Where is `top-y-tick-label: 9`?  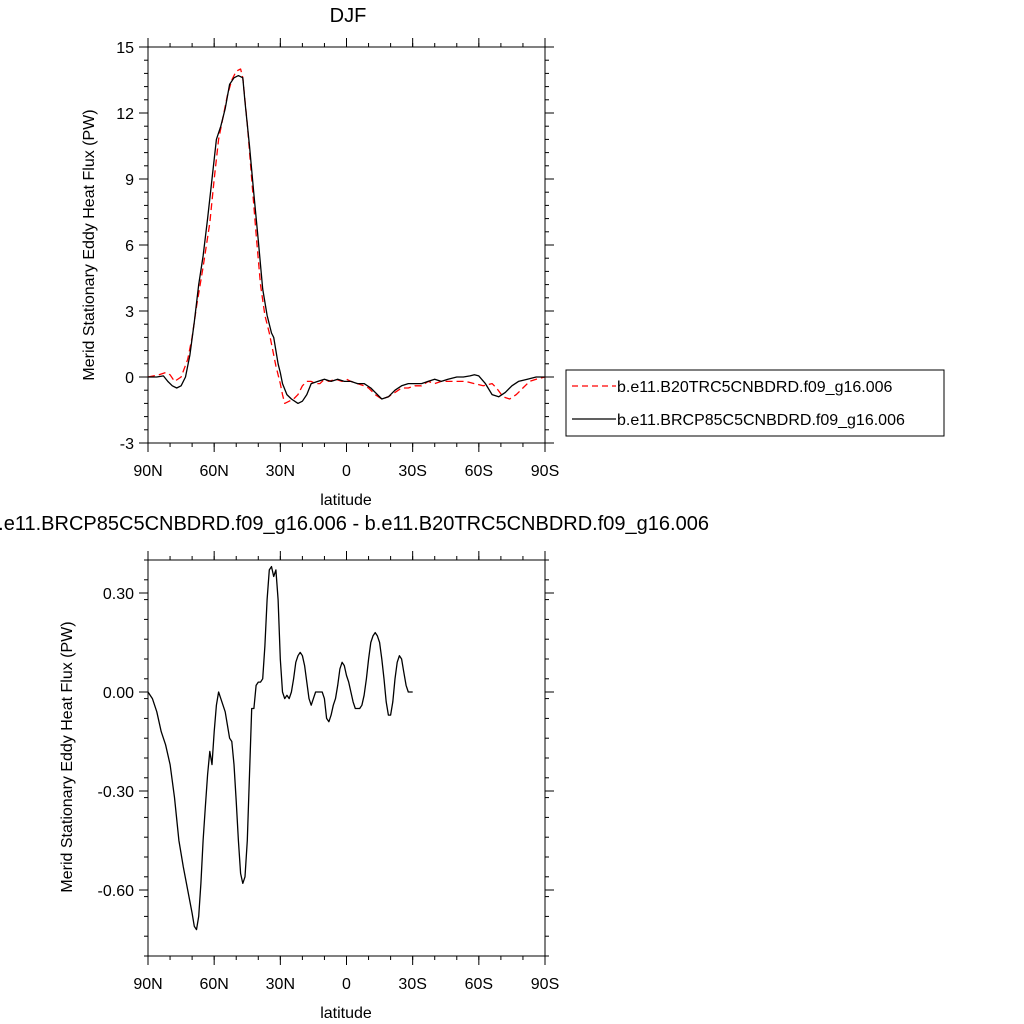 top-y-tick-label: 9 is located at coordinates (129, 180).